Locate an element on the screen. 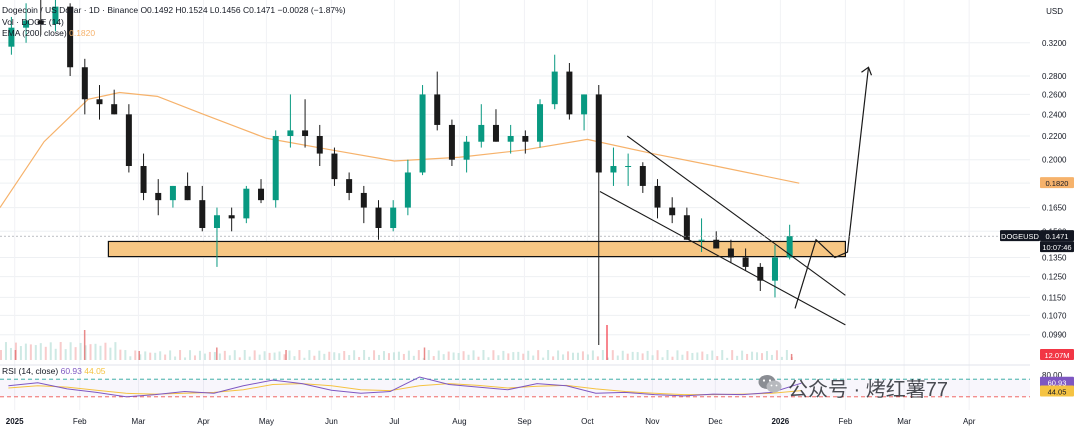 This screenshot has width=1080, height=432. y-tick-label: 0.1070 is located at coordinates (1054, 315).